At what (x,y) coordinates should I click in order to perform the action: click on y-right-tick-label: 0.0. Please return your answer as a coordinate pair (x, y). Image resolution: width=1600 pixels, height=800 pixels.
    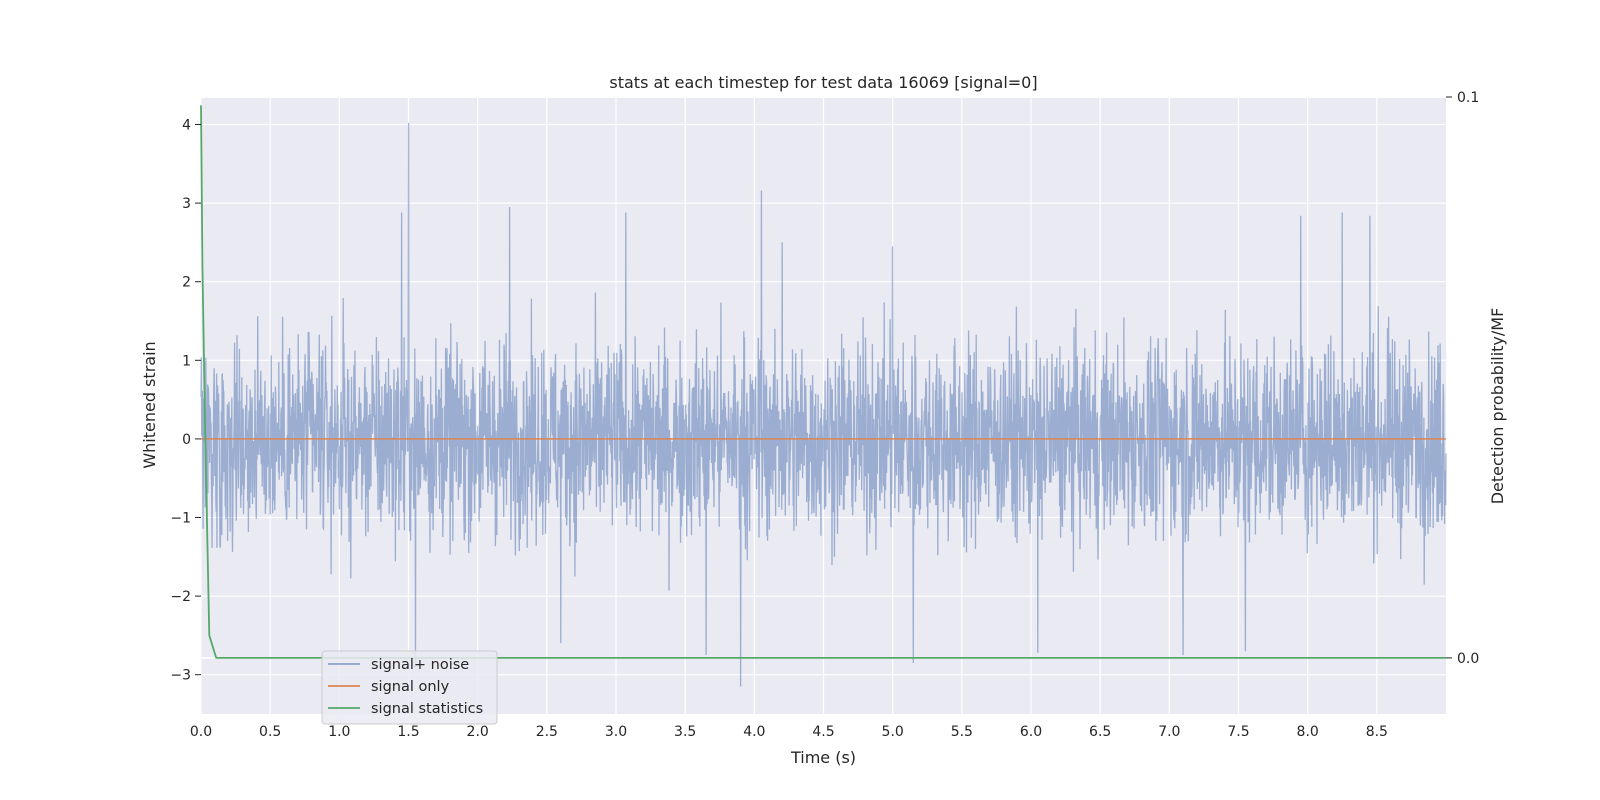
    Looking at the image, I should click on (1468, 659).